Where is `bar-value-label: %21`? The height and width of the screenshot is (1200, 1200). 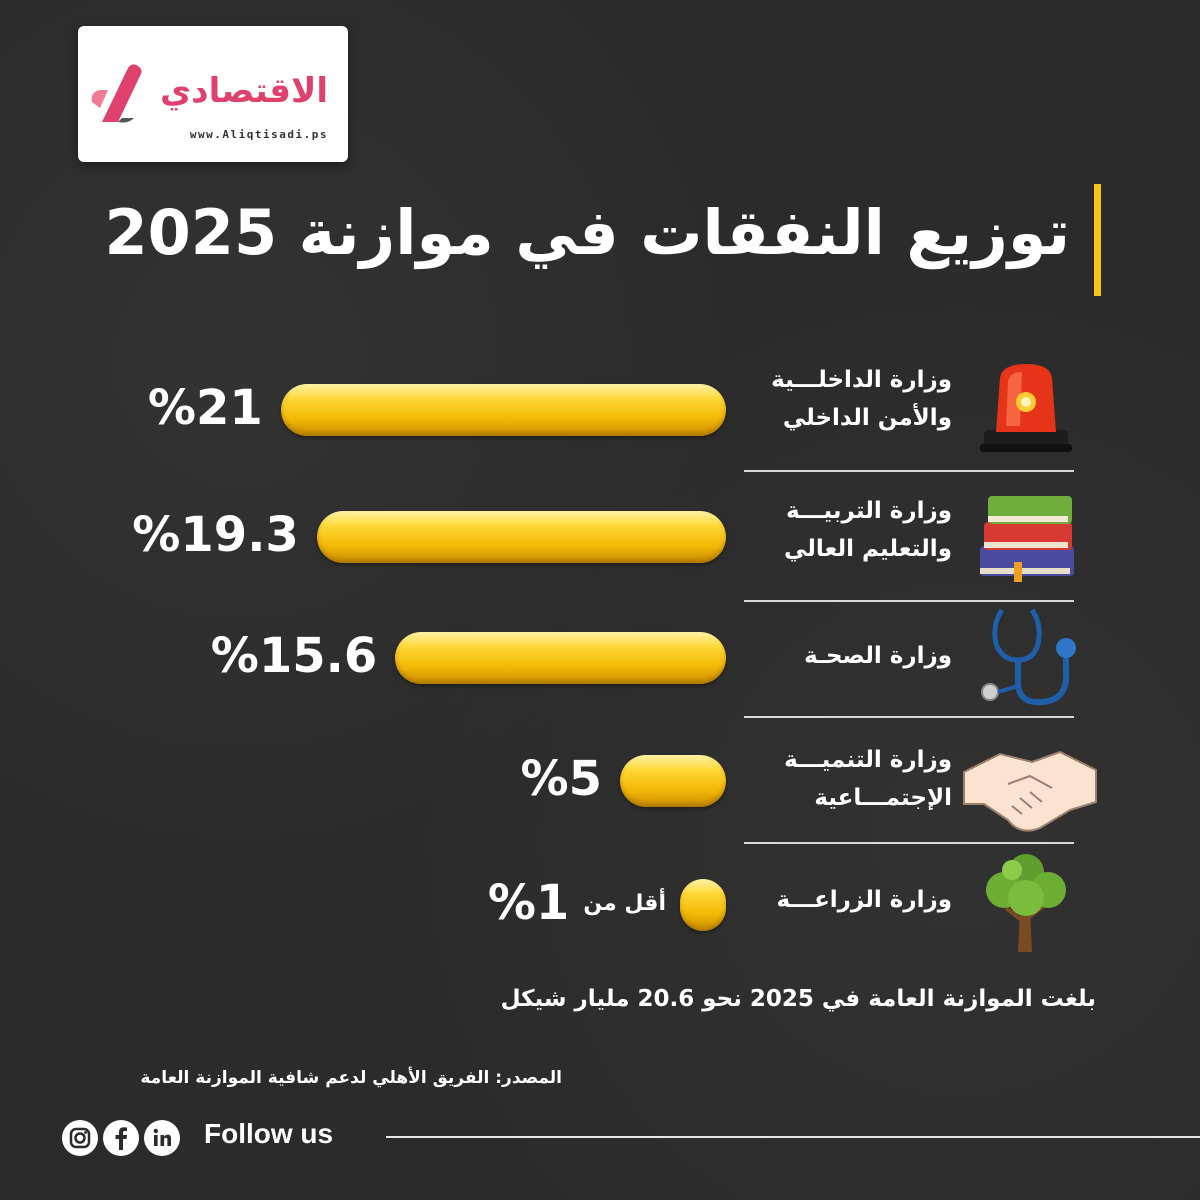 bar-value-label: %21 is located at coordinates (205, 408).